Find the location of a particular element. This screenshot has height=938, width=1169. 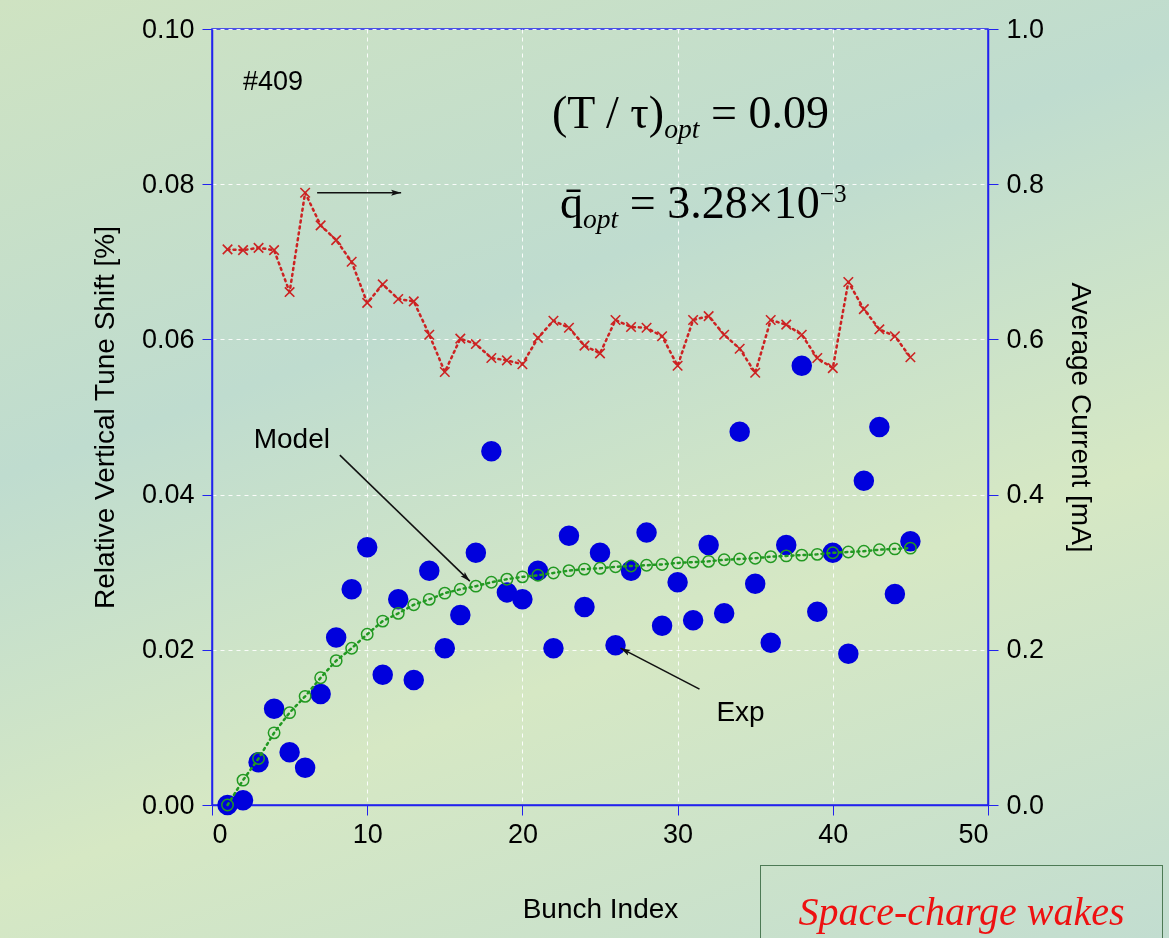

y2-tick-label: 0.4 is located at coordinates (1025, 494).